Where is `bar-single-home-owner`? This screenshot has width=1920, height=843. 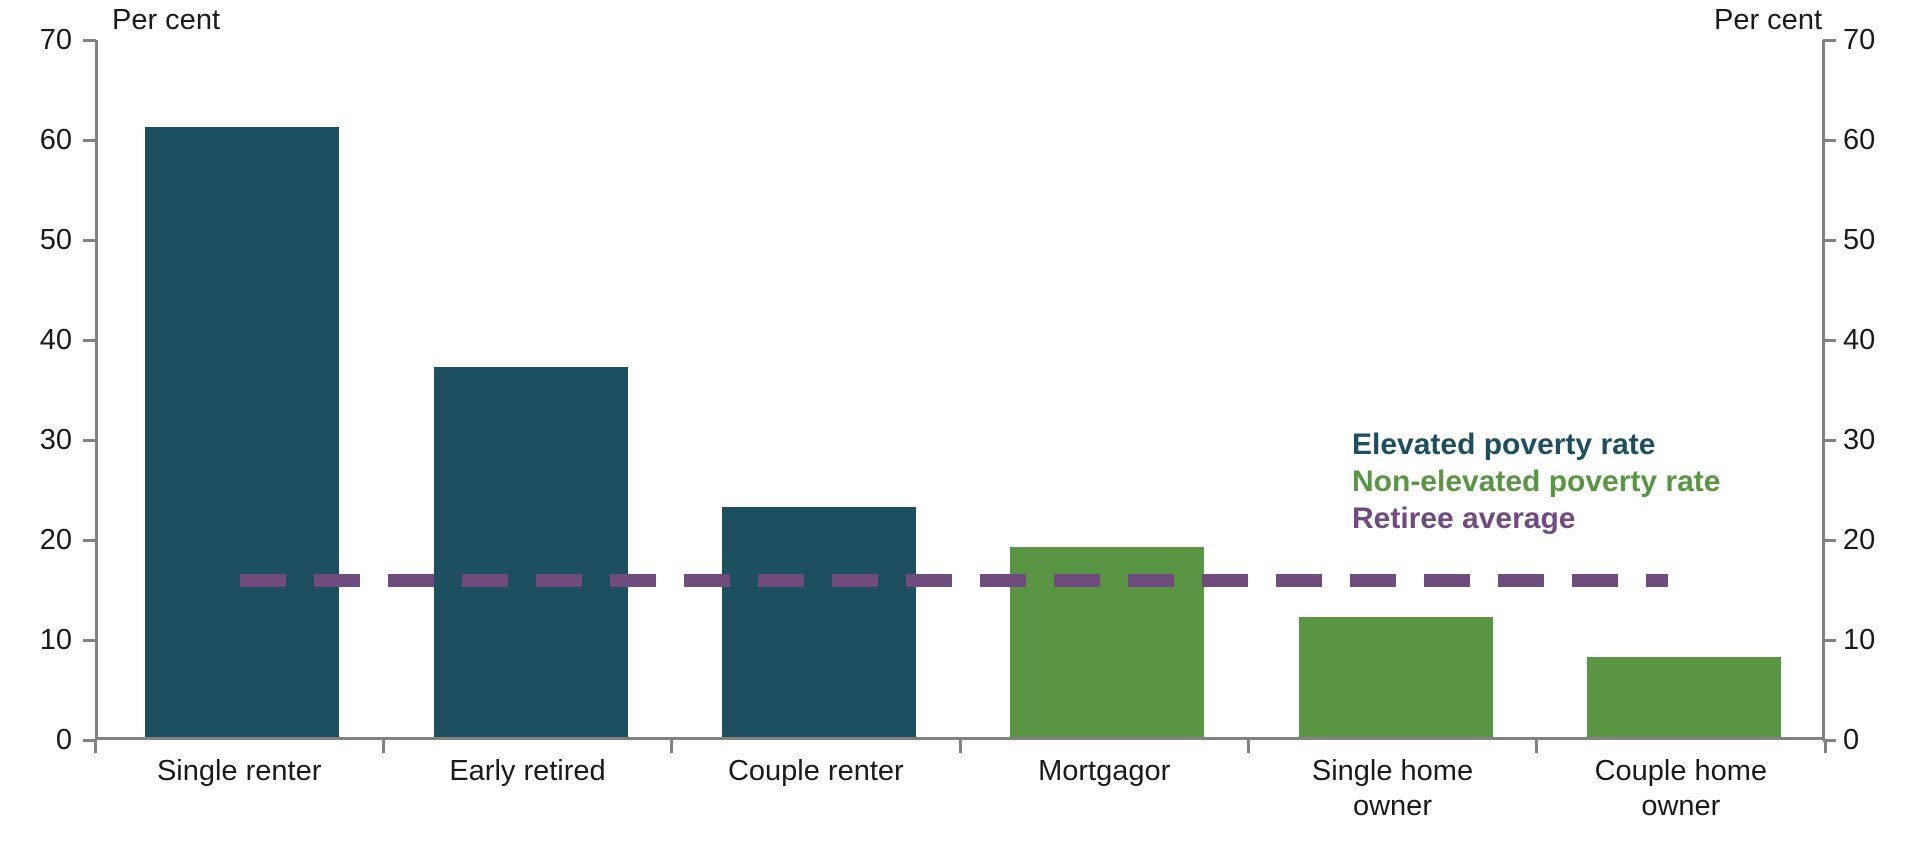
bar-single-home-owner is located at coordinates (1395, 677).